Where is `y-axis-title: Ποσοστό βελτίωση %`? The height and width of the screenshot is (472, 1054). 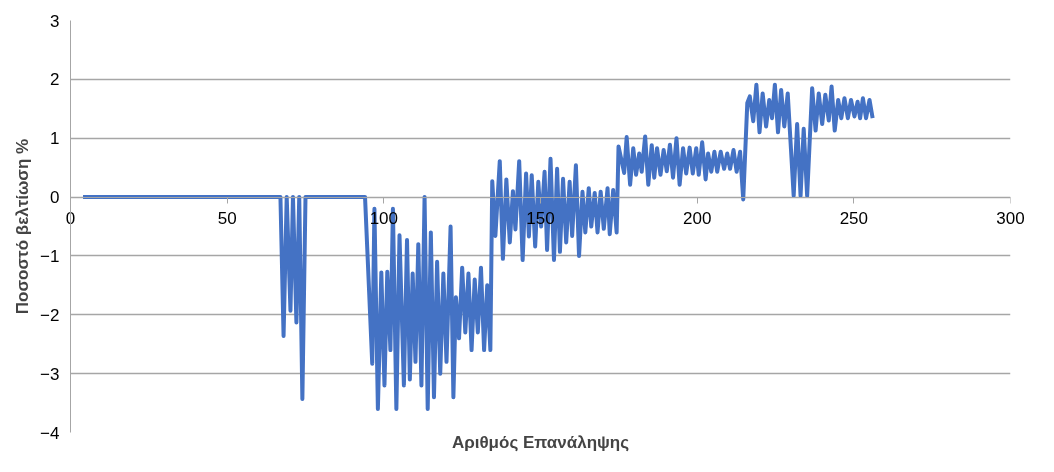 y-axis-title: Ποσοστό βελτίωση % is located at coordinates (23, 226).